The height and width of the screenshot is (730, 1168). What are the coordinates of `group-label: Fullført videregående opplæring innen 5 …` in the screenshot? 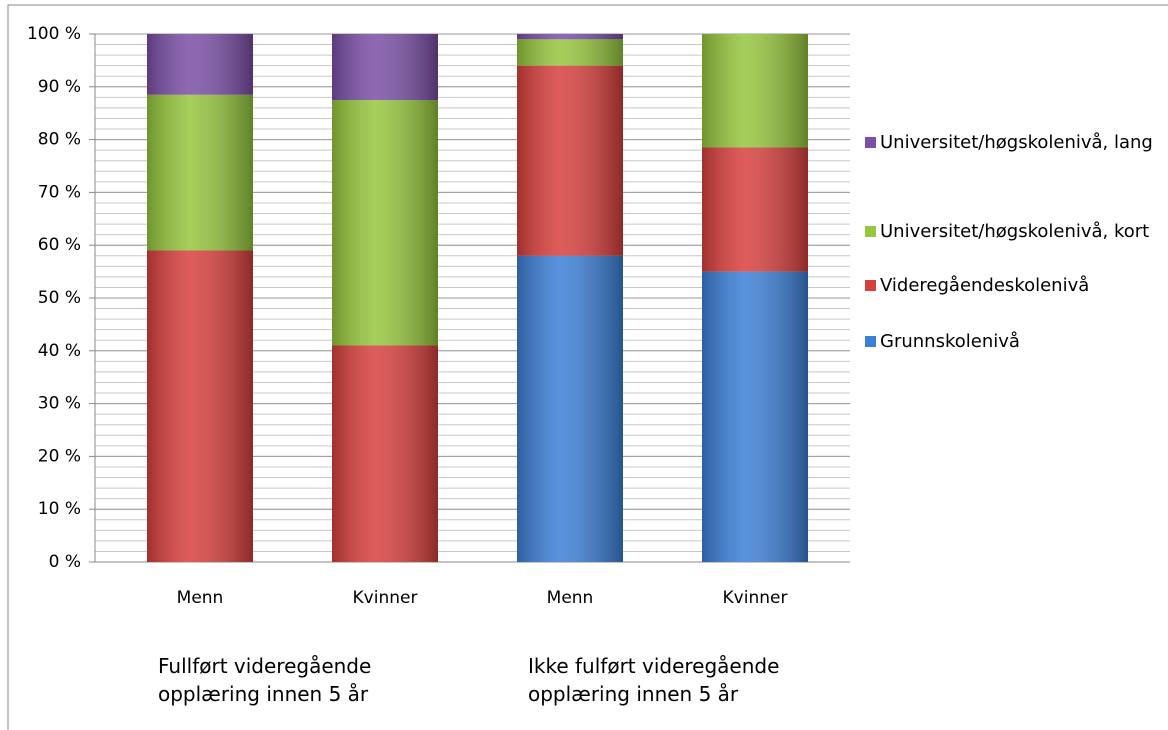 It's located at (265, 680).